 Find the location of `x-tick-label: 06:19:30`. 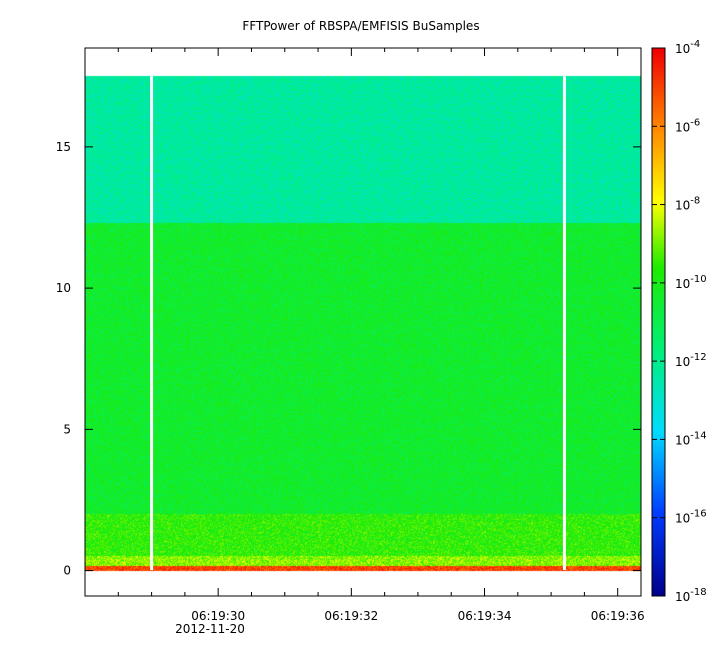

x-tick-label: 06:19:30 is located at coordinates (218, 616).